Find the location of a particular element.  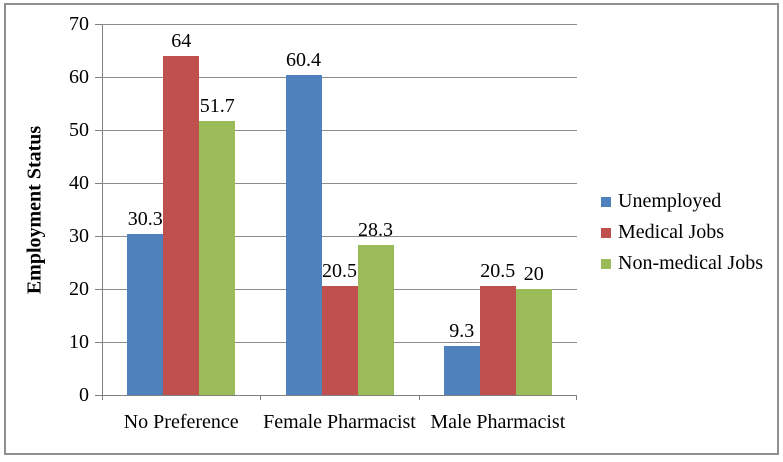

y-tick-label-50: 50 is located at coordinates (79, 130).